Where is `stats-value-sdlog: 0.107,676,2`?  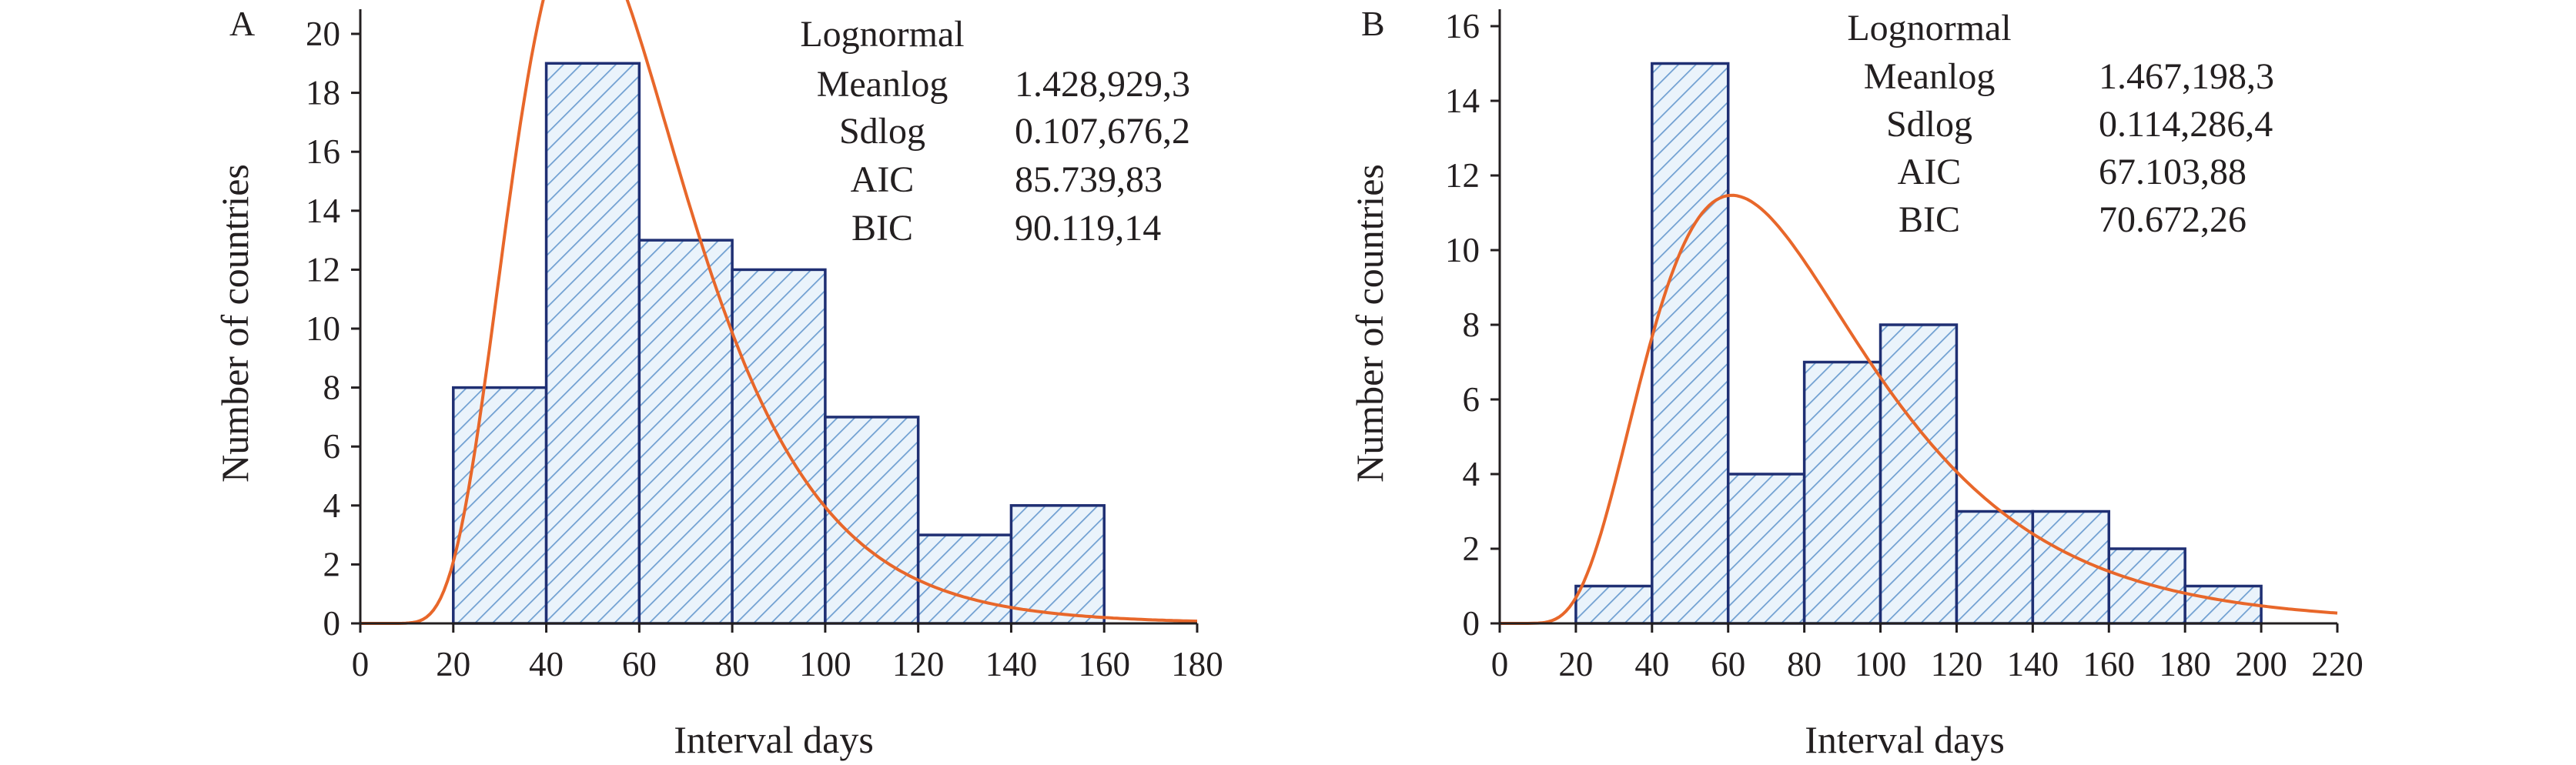
stats-value-sdlog: 0.107,676,2 is located at coordinates (1102, 131).